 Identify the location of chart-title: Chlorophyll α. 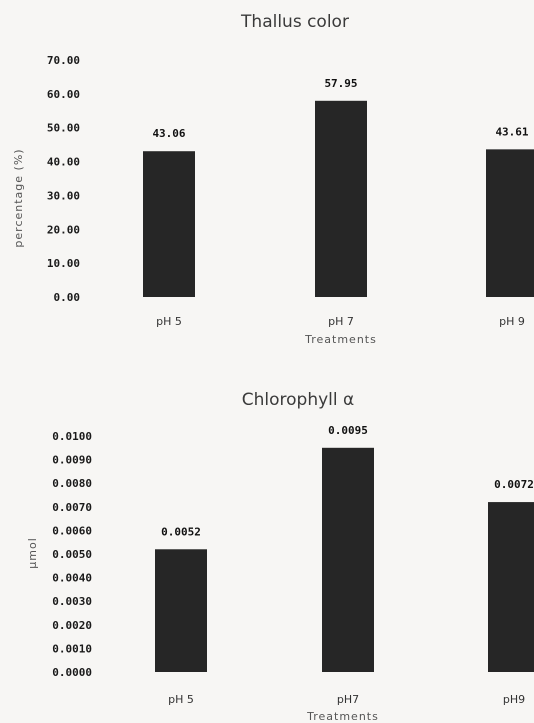
(298, 400).